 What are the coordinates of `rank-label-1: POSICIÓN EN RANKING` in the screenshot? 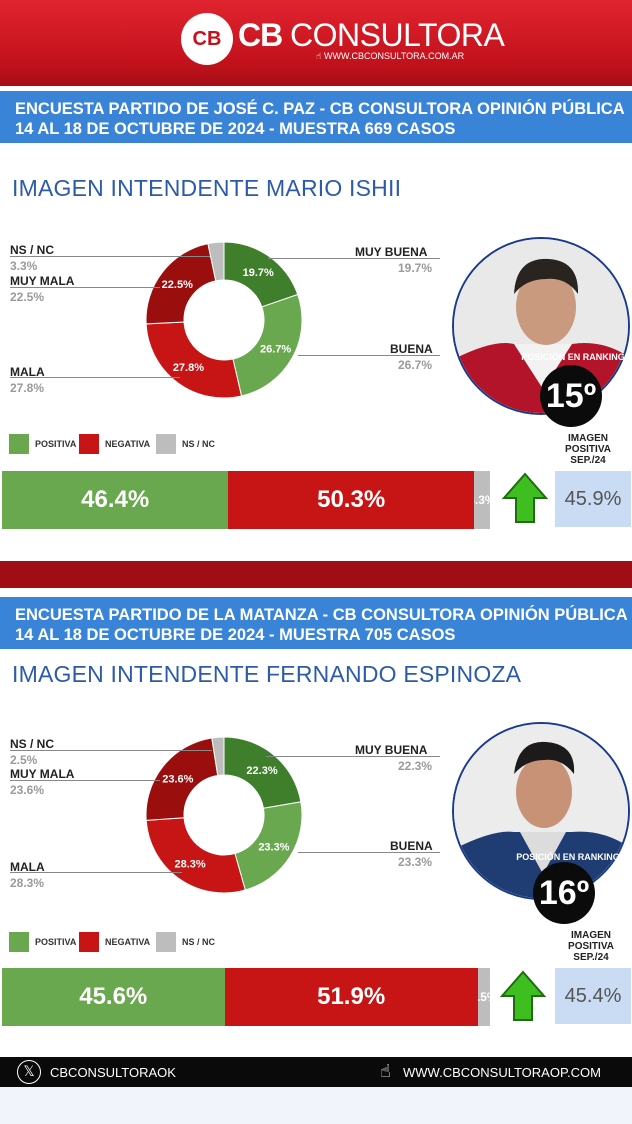 It's located at (573, 357).